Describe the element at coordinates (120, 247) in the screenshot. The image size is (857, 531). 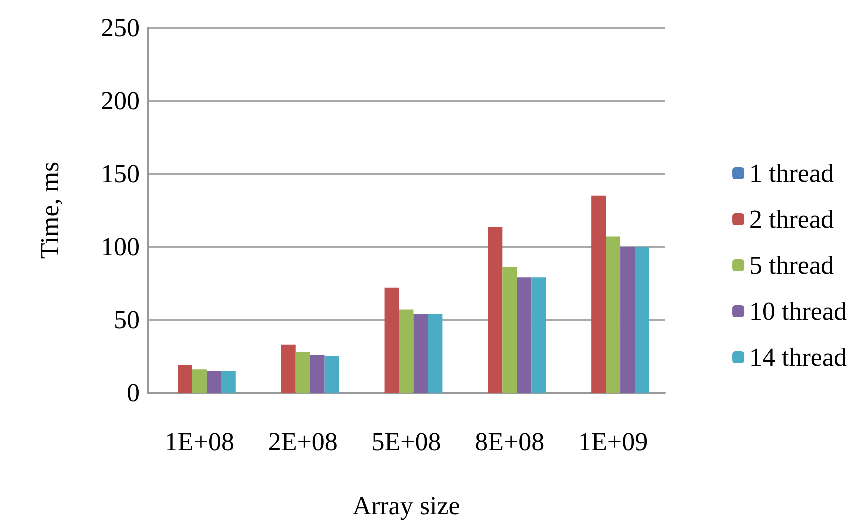
I see `y-tick-label: 100` at that location.